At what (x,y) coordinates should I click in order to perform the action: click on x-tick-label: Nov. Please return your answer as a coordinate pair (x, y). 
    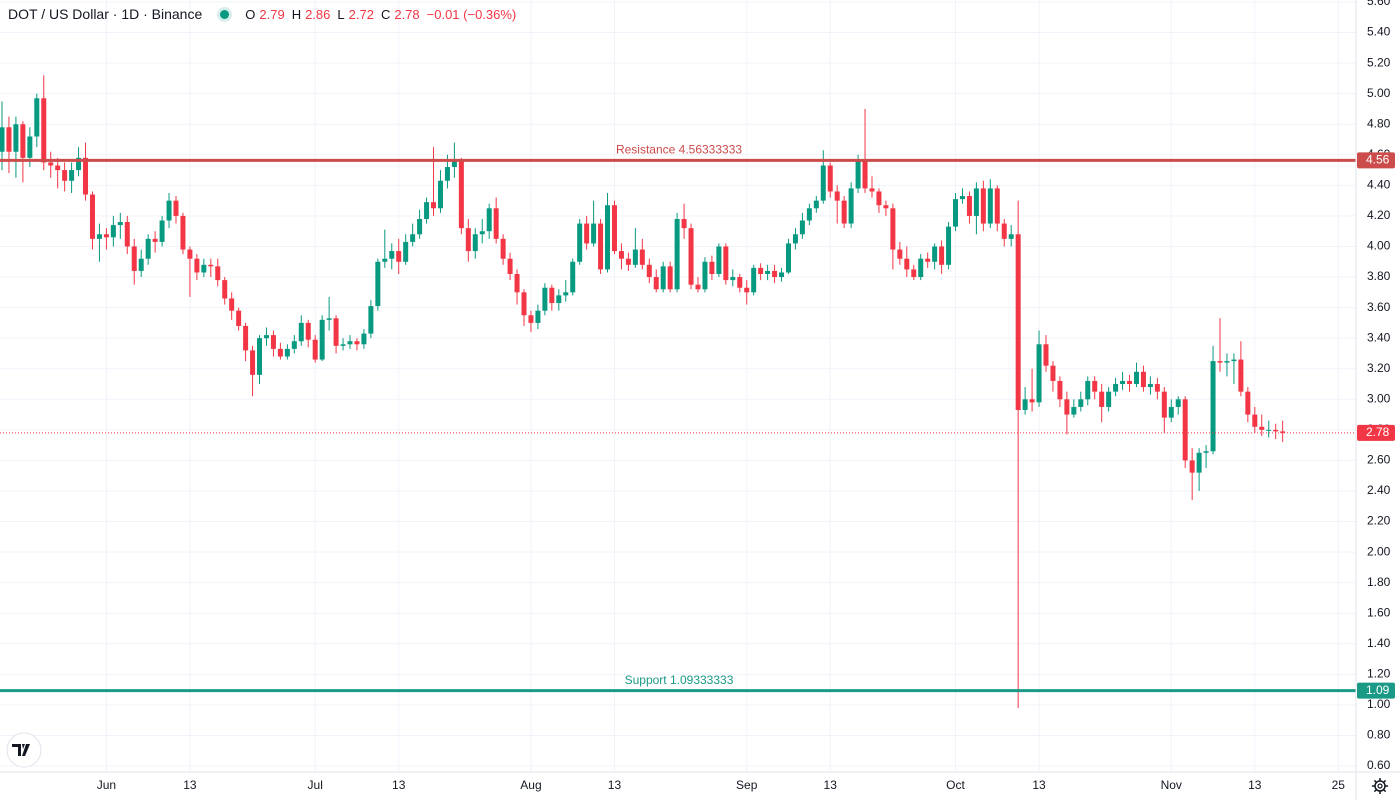
    Looking at the image, I should click on (1171, 785).